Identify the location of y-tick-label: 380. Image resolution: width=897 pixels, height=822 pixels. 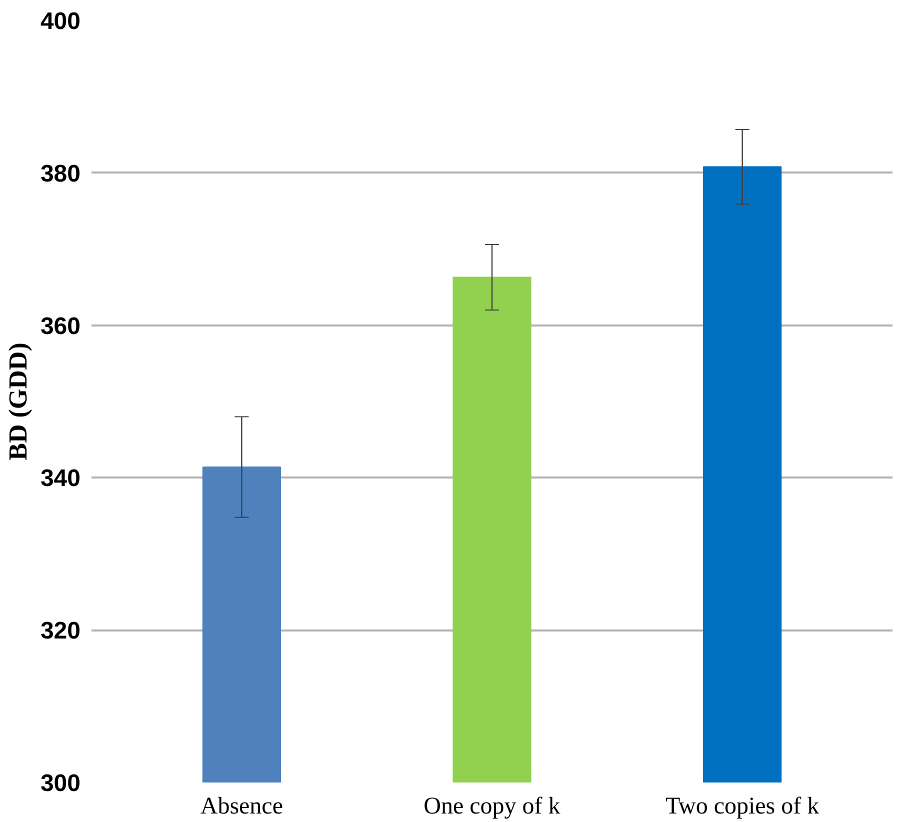
(60, 174).